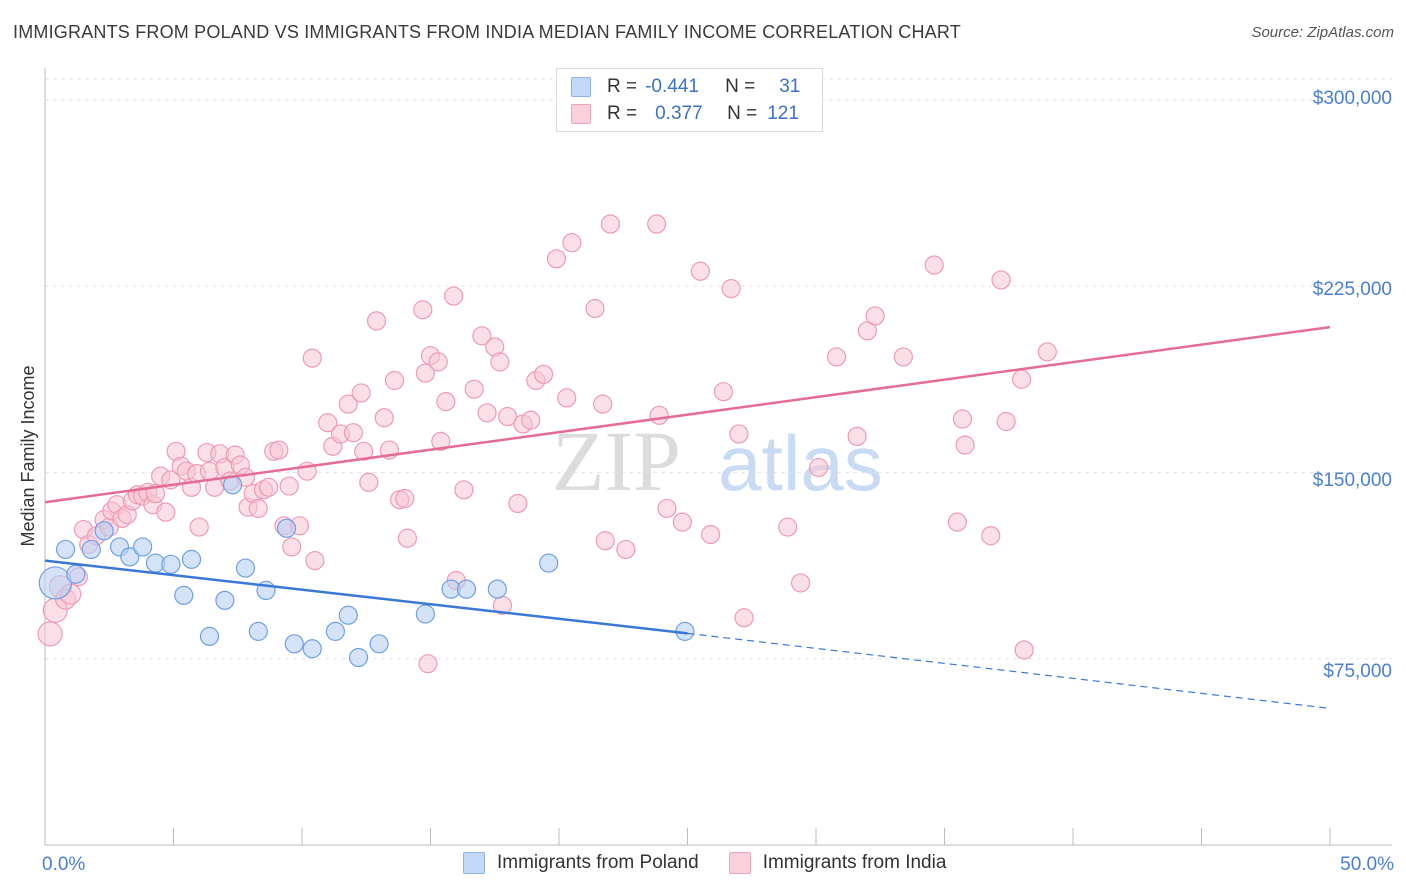 The width and height of the screenshot is (1406, 892). Describe the element at coordinates (783, 113) in the screenshot. I see `legend-n-value: 121` at that location.